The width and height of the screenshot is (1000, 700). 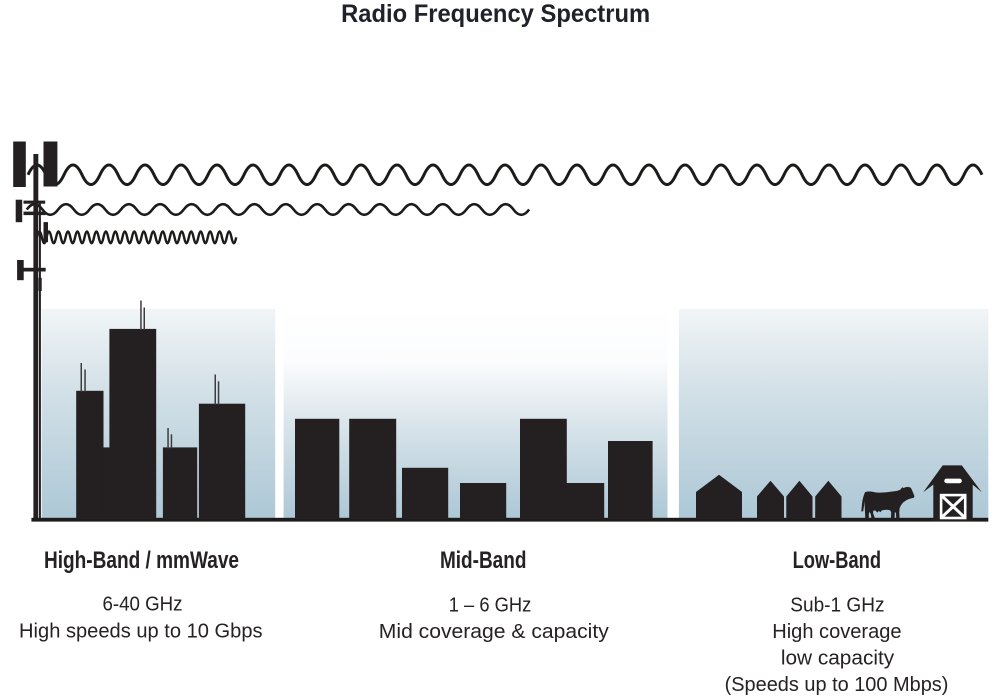 I want to click on svg-text: 1 – 6 GHz, so click(x=490, y=606).